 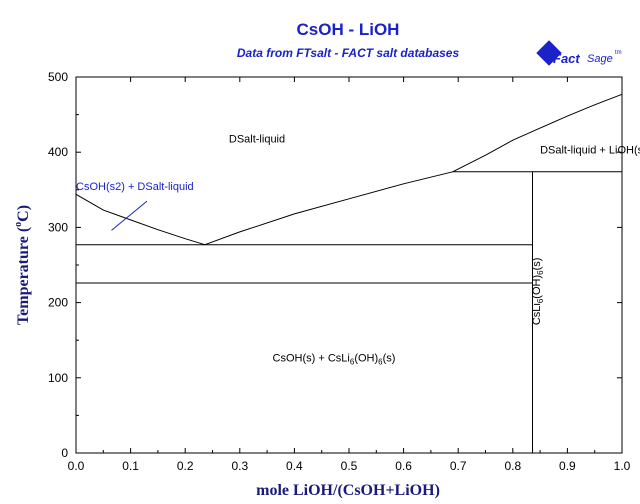 What do you see at coordinates (566, 58) in the screenshot?
I see `logo-brand: Fact` at bounding box center [566, 58].